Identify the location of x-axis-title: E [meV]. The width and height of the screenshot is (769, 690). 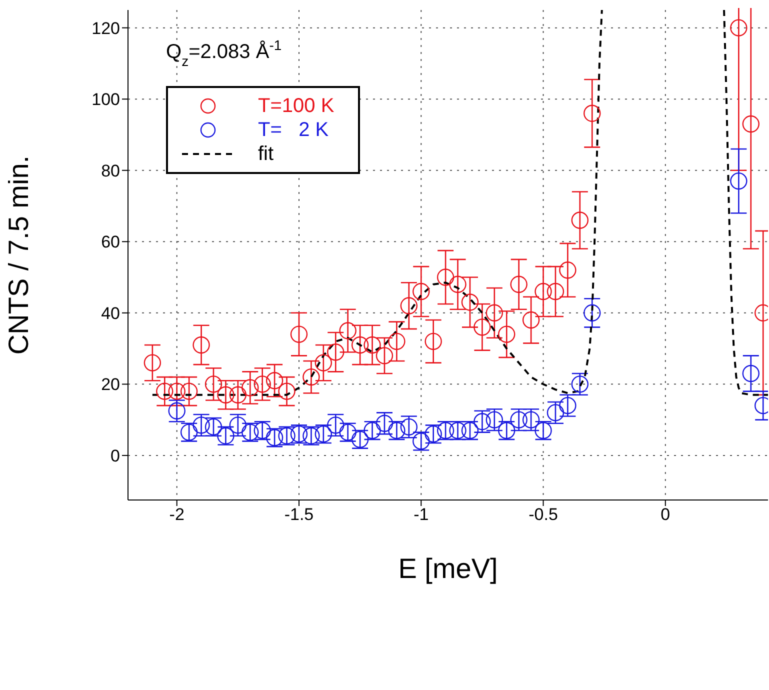
(448, 568).